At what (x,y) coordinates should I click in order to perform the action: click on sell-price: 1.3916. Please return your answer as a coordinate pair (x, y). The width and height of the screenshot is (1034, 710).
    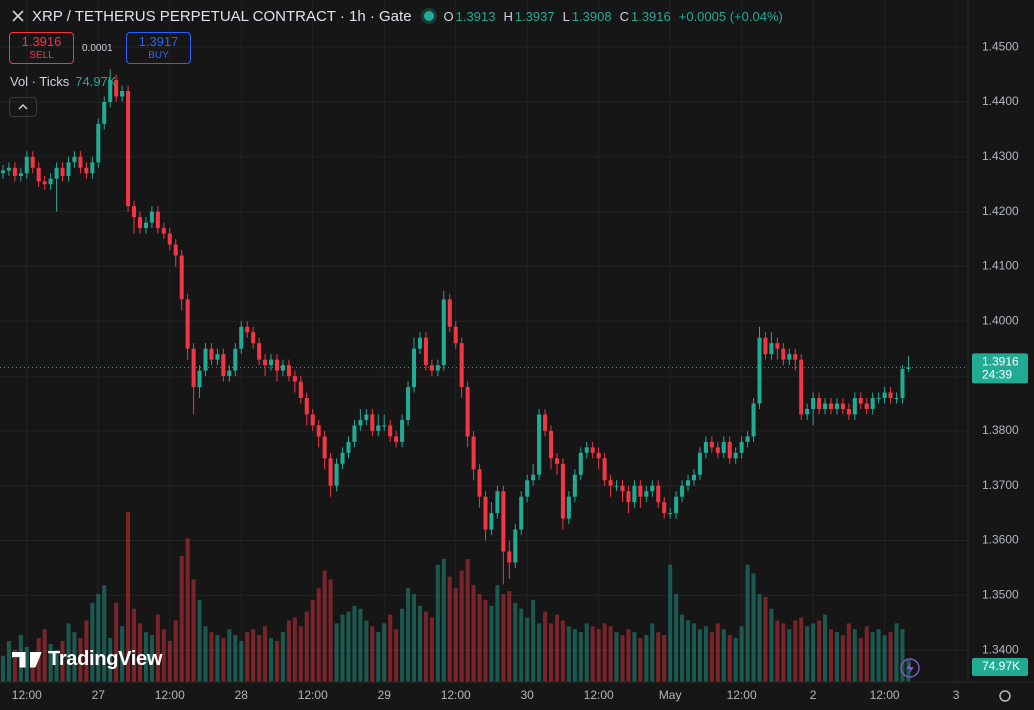
    Looking at the image, I should click on (41, 41).